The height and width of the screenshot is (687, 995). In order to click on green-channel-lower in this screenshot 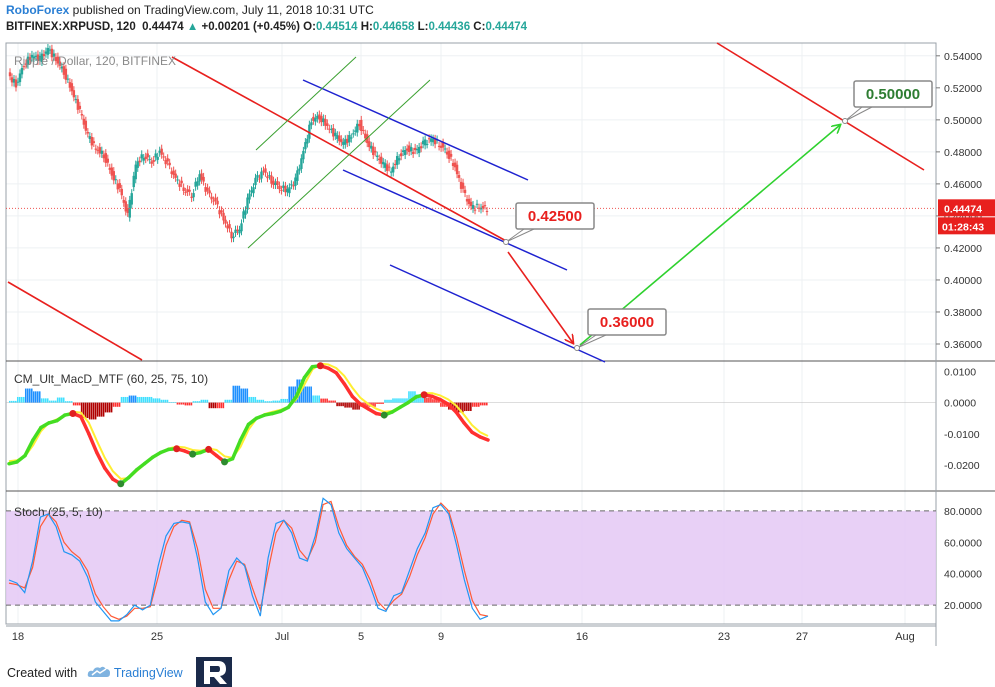, I will do `click(339, 164)`.